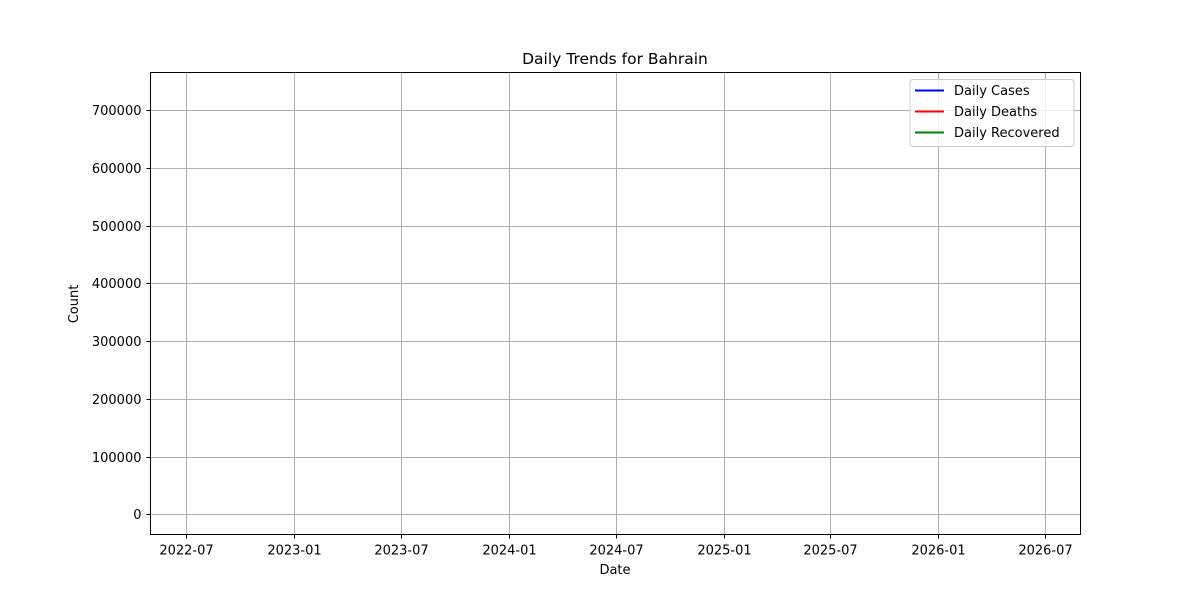 The width and height of the screenshot is (1200, 600). Describe the element at coordinates (615, 59) in the screenshot. I see `chart-title: Daily Trends for Bahrain` at that location.